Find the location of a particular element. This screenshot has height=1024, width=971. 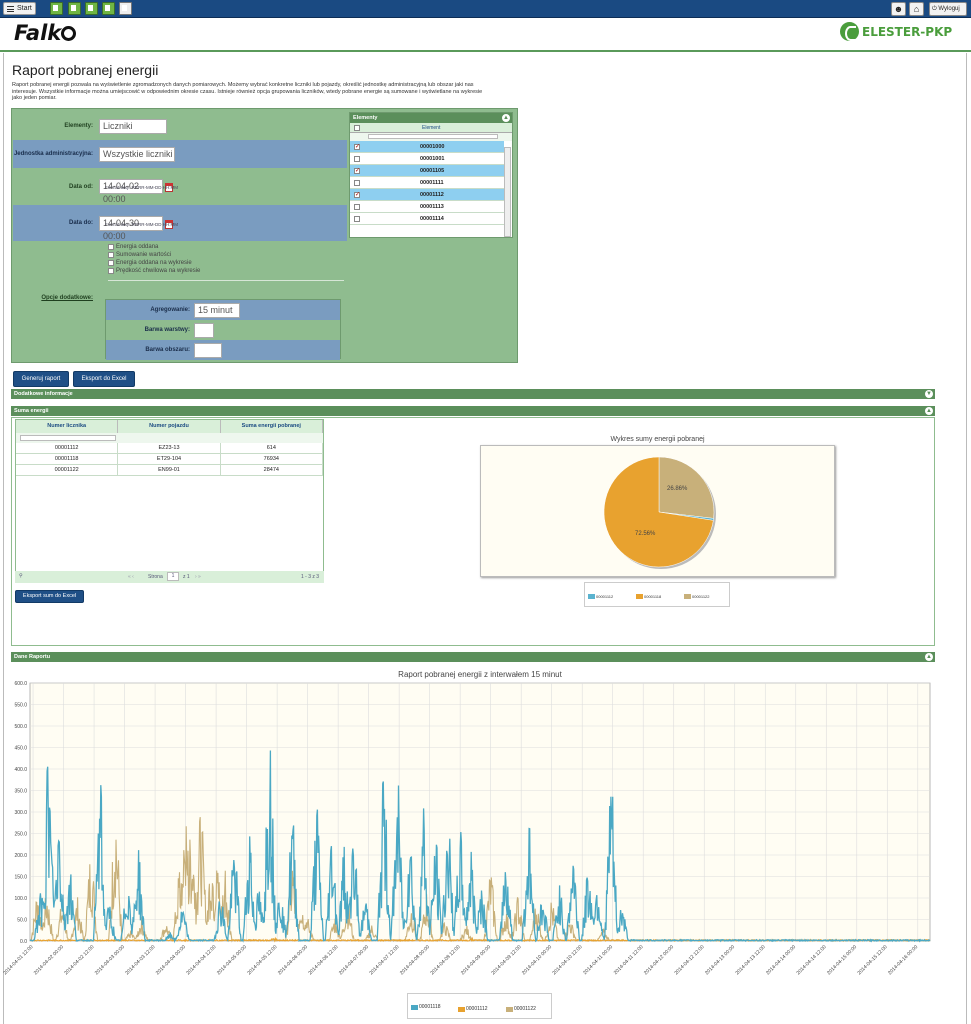

row-layer-color: Barwa warstwy: is located at coordinates (223, 330).